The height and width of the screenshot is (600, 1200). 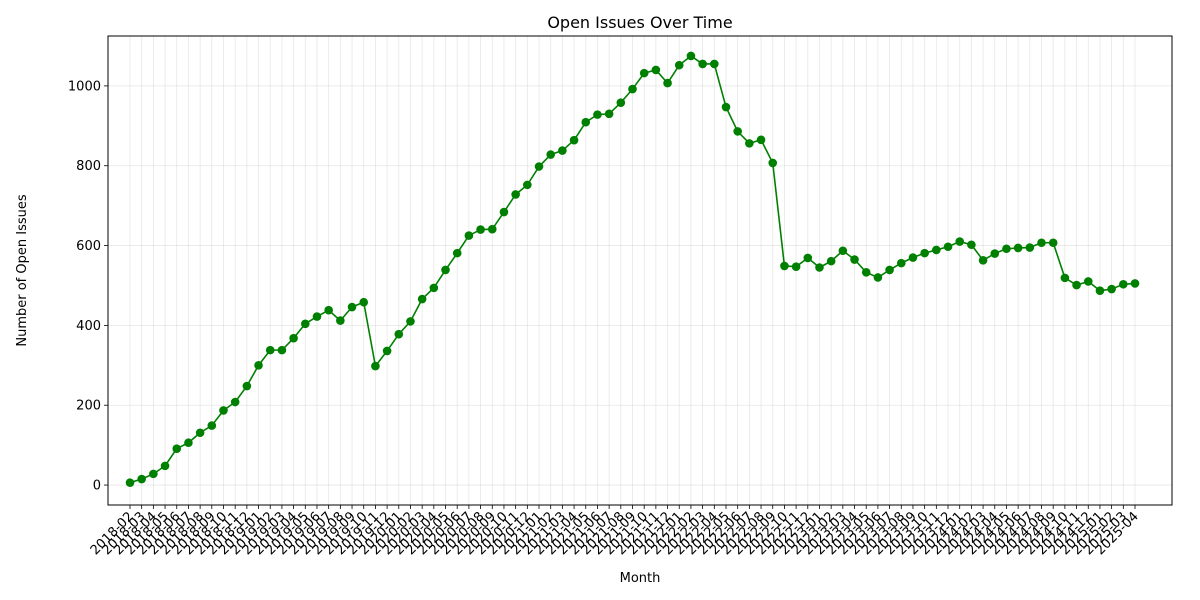 What do you see at coordinates (88, 166) in the screenshot?
I see `y-tick-label: 800` at bounding box center [88, 166].